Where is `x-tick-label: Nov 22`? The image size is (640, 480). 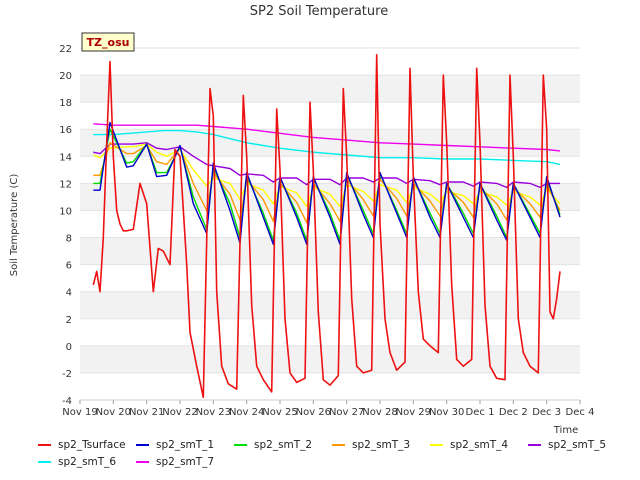 x-tick-label: Nov 22 is located at coordinates (179, 412).